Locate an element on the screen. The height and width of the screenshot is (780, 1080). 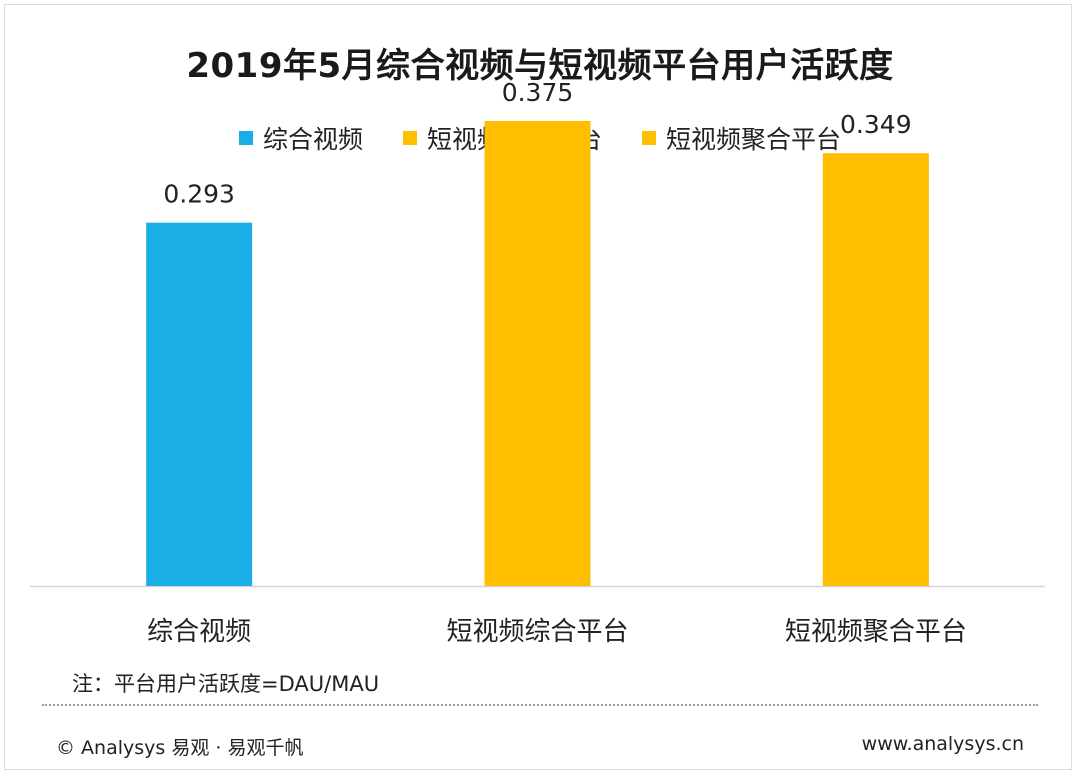
footnote: 注：平台用户活跃度=DAU/MAU is located at coordinates (226, 684).